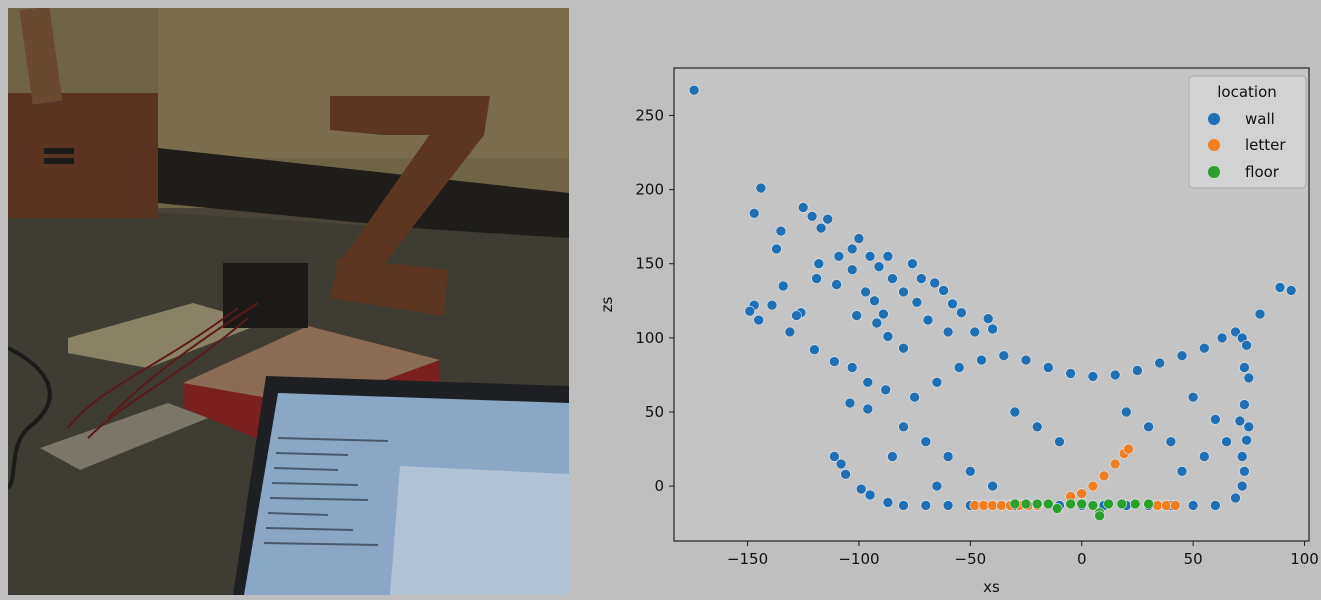 The height and width of the screenshot is (600, 1321). Describe the element at coordinates (363, 83) in the screenshot. I see `photo-wall-light` at that location.